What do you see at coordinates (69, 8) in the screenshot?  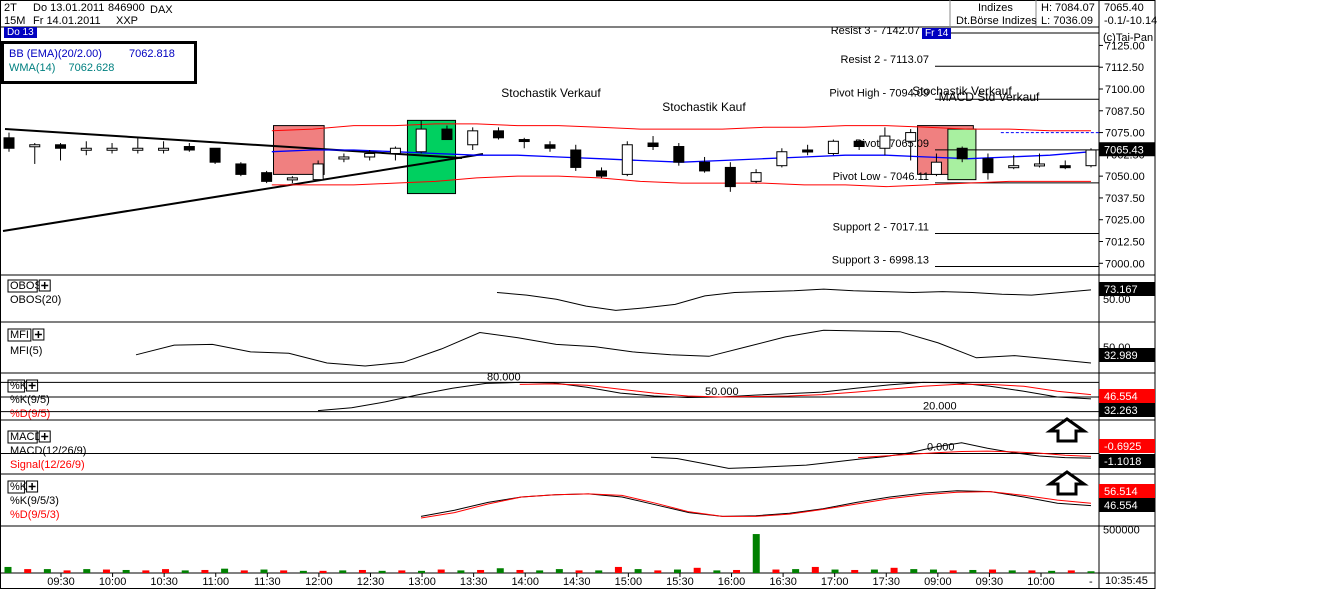 I see `date-from: Do 13.01.2011` at bounding box center [69, 8].